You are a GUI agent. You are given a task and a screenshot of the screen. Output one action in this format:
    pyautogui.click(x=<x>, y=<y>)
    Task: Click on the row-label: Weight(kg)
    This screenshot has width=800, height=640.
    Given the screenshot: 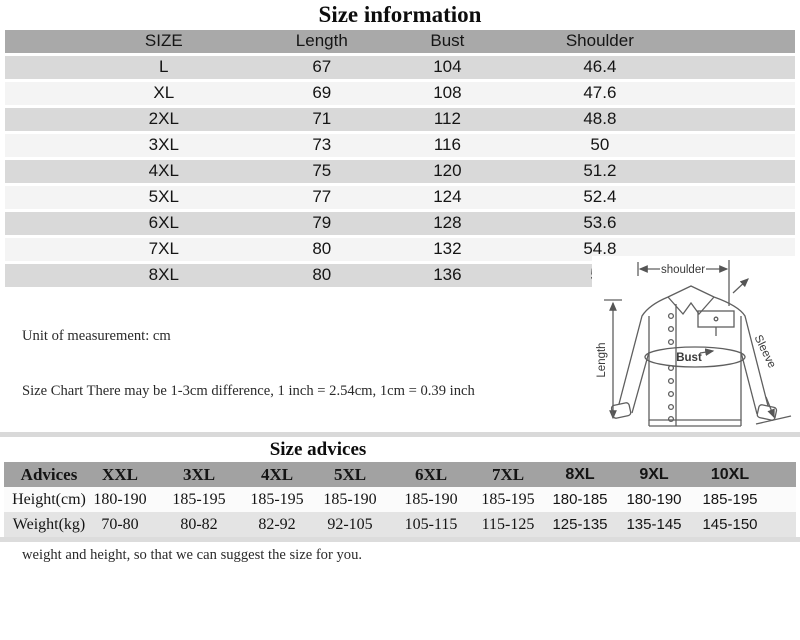 What is the action you would take?
    pyautogui.click(x=49, y=524)
    